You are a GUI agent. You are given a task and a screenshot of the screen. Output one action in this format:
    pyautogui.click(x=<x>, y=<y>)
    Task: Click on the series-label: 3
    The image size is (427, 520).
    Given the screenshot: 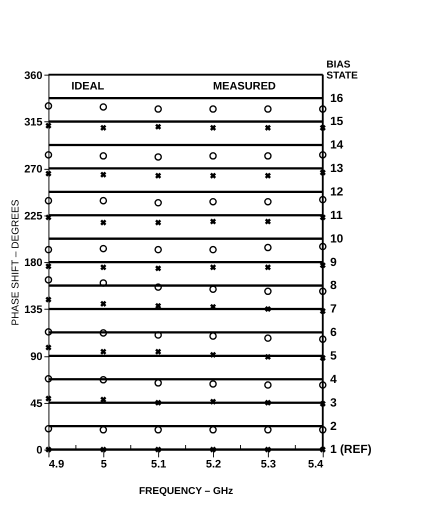 What is the action you would take?
    pyautogui.click(x=334, y=402)
    